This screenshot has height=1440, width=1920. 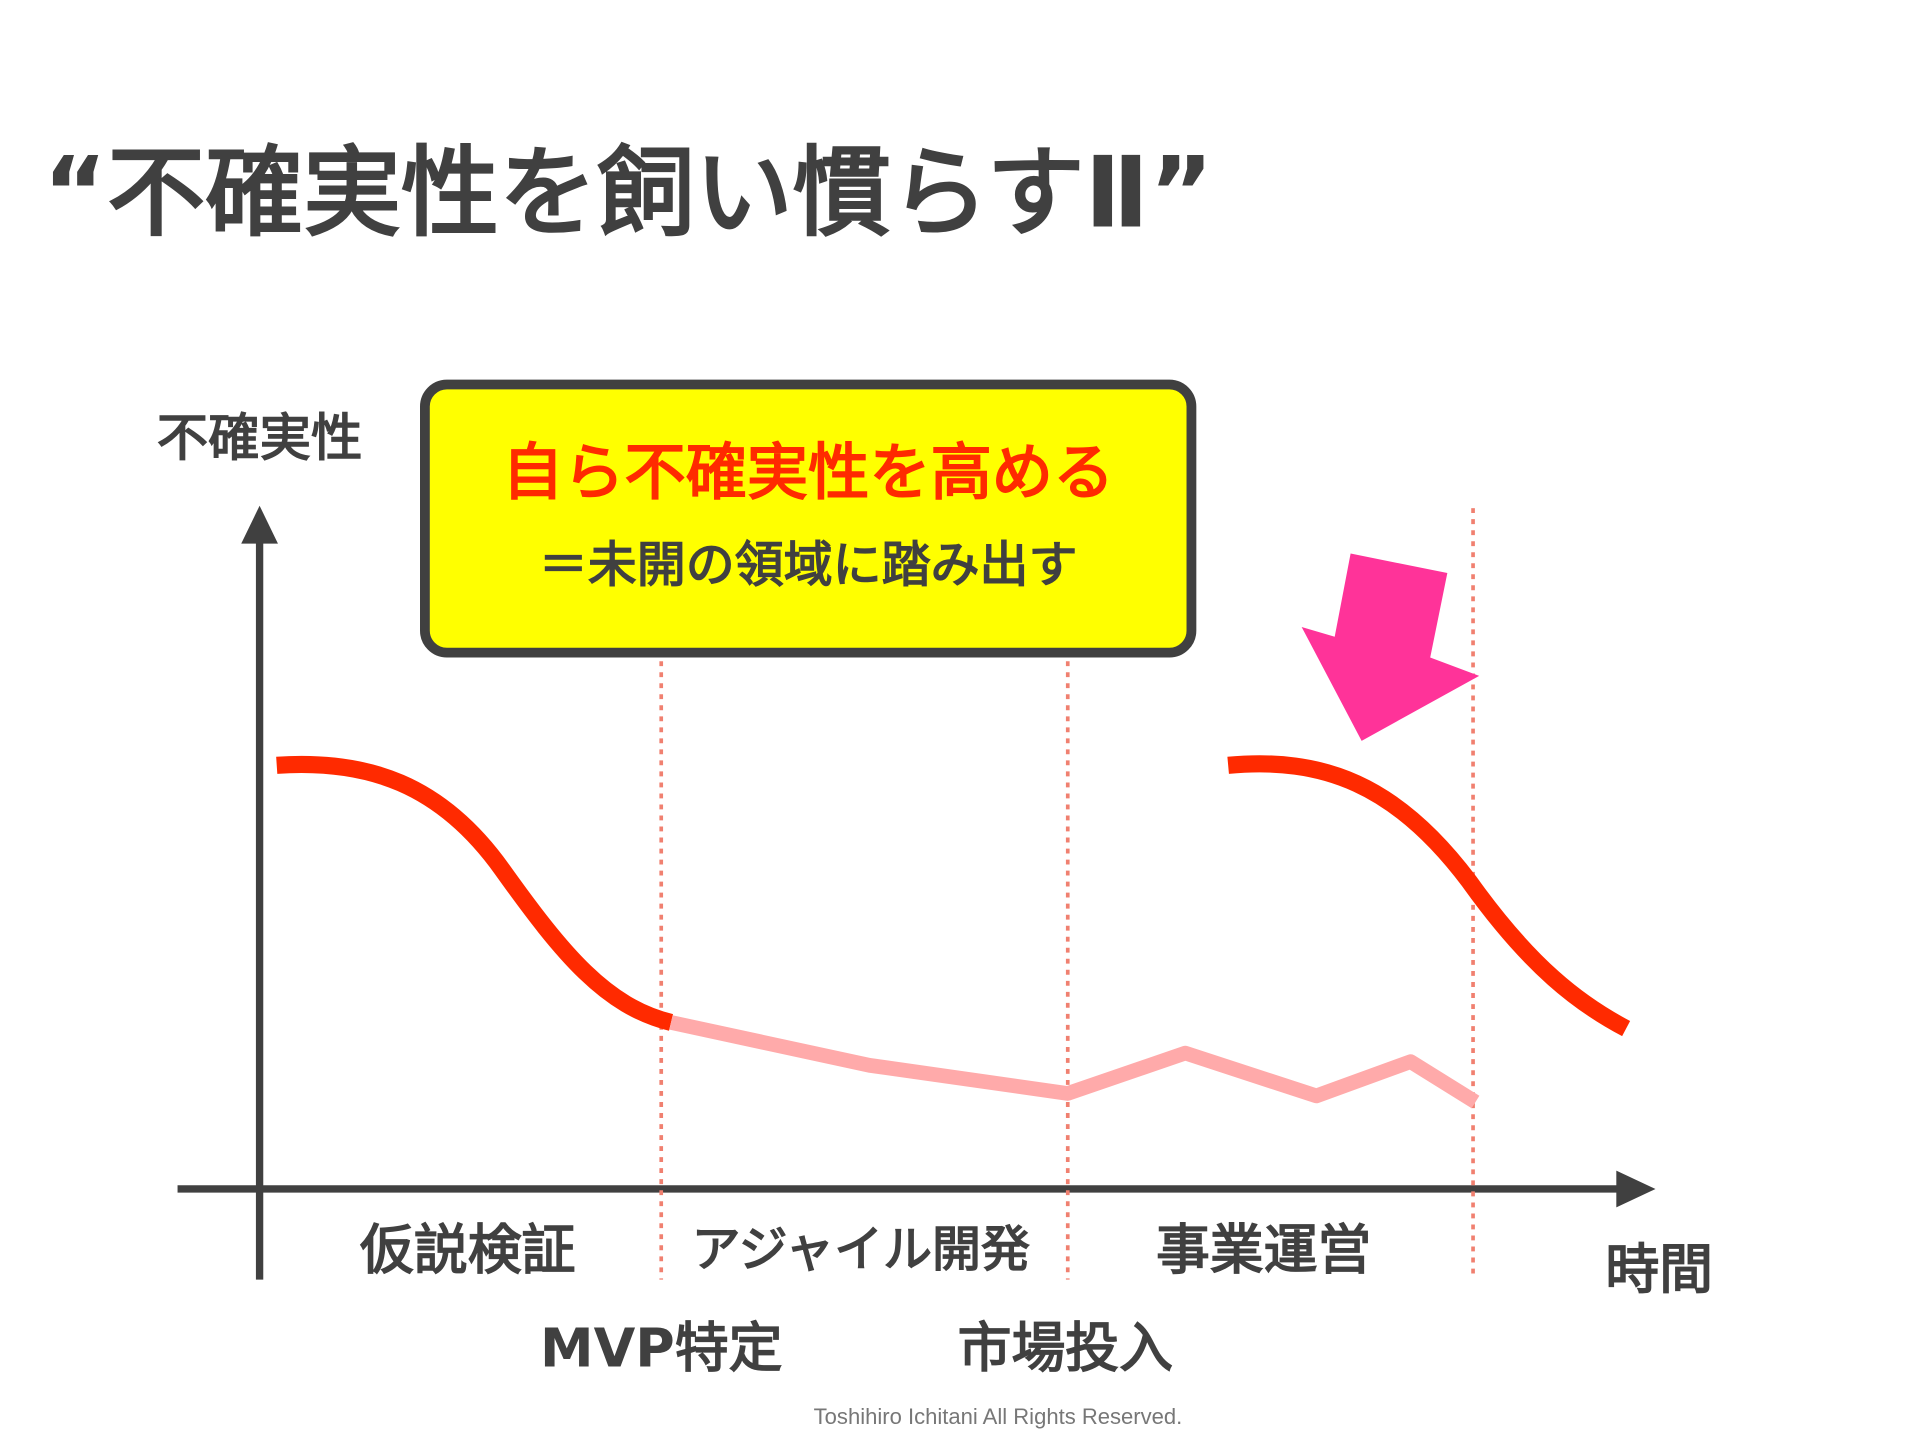 I want to click on callout-title: 自ら不確実性を高める, so click(x=808, y=472).